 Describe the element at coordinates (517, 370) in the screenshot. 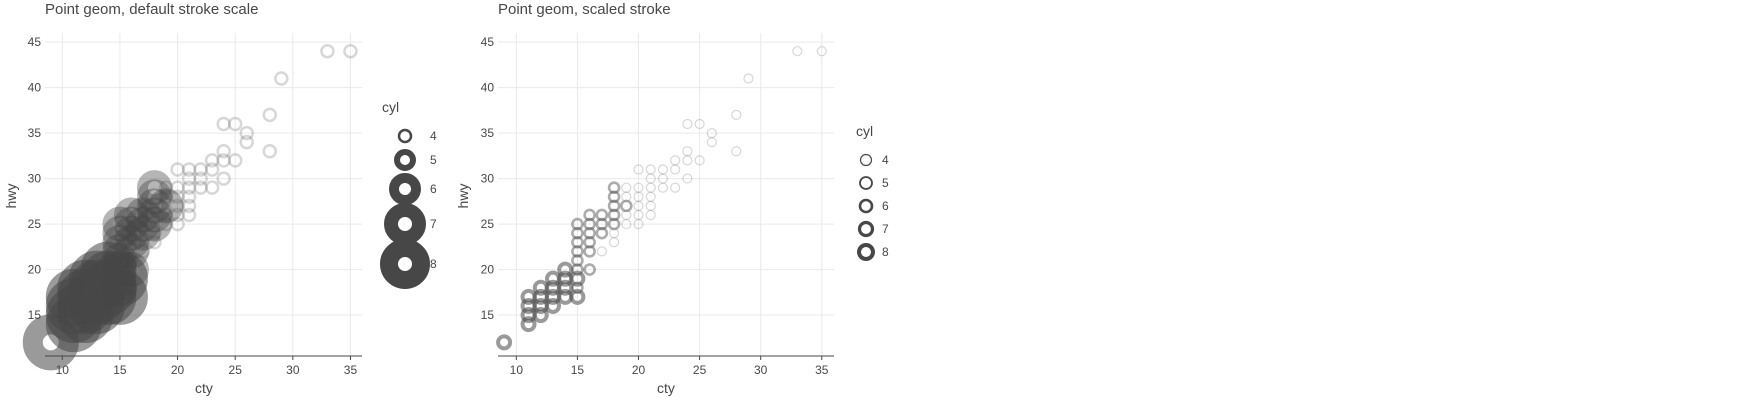

I see `x-tick-label: 10` at that location.